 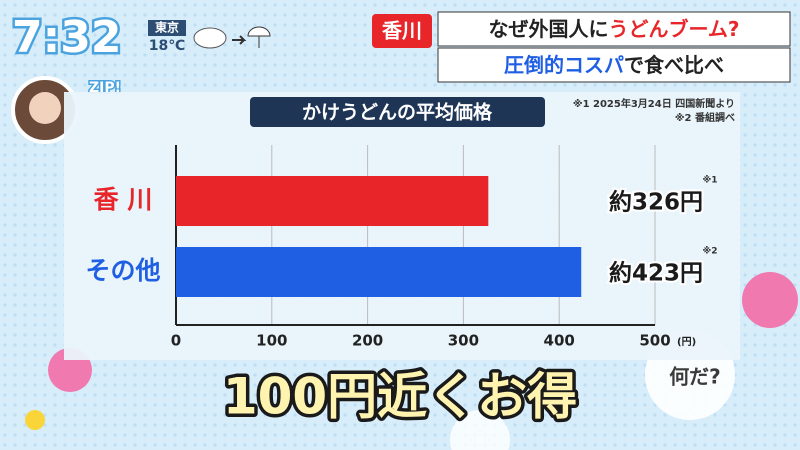 I want to click on category-label: 香 川, so click(x=123, y=199).